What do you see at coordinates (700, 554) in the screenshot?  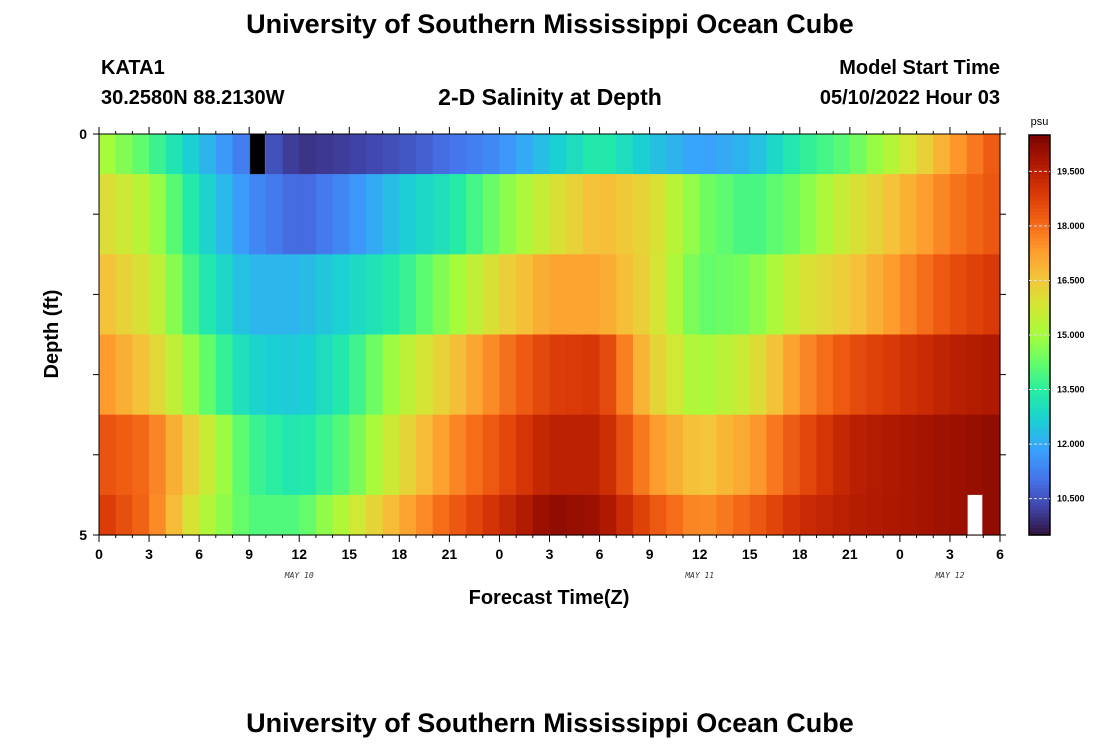 I see `x-tick-label: 12` at bounding box center [700, 554].